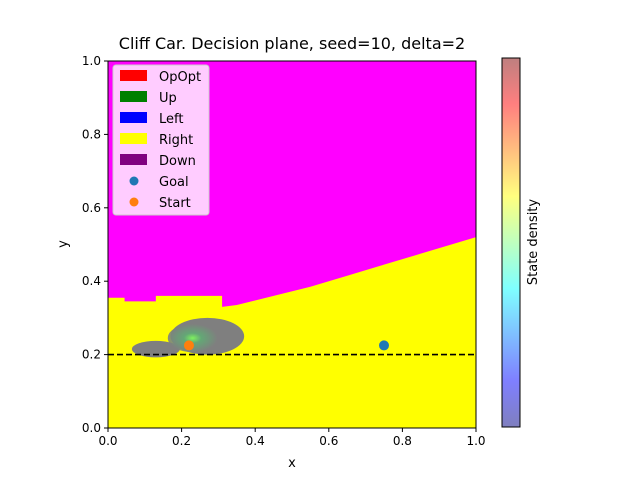 The width and height of the screenshot is (640, 480). I want to click on legend-box, so click(161, 140).